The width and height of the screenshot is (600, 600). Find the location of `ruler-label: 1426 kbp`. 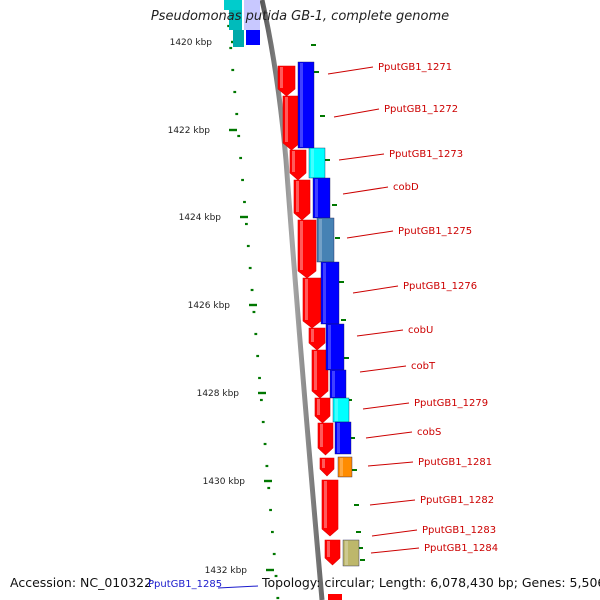

ruler-label: 1426 kbp is located at coordinates (209, 306).